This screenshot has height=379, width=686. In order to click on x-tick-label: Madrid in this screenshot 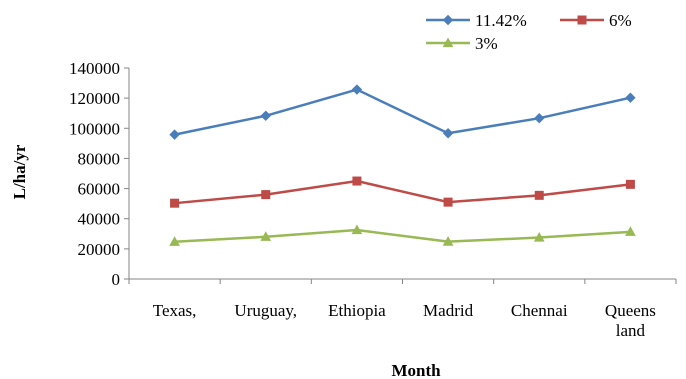, I will do `click(448, 310)`.